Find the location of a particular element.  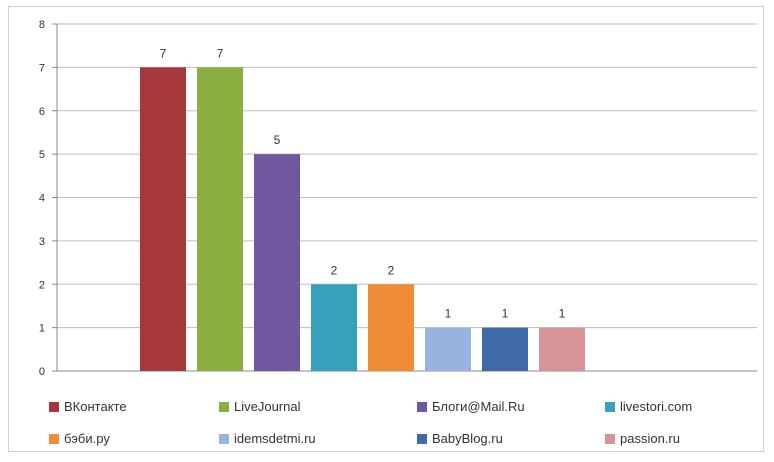

y-tick-label: 4 is located at coordinates (42, 199).